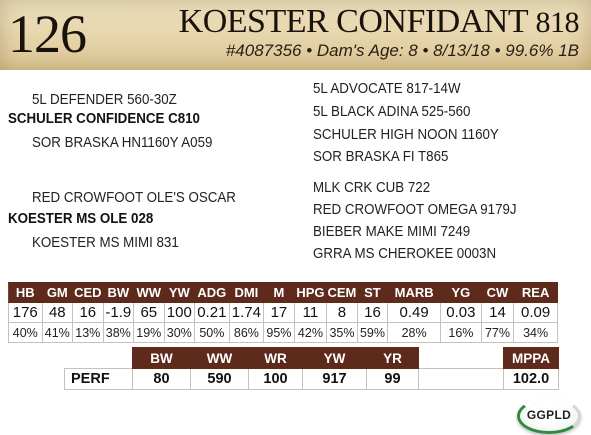 The width and height of the screenshot is (591, 435). What do you see at coordinates (212, 332) in the screenshot?
I see `epd-percentile: 50%` at bounding box center [212, 332].